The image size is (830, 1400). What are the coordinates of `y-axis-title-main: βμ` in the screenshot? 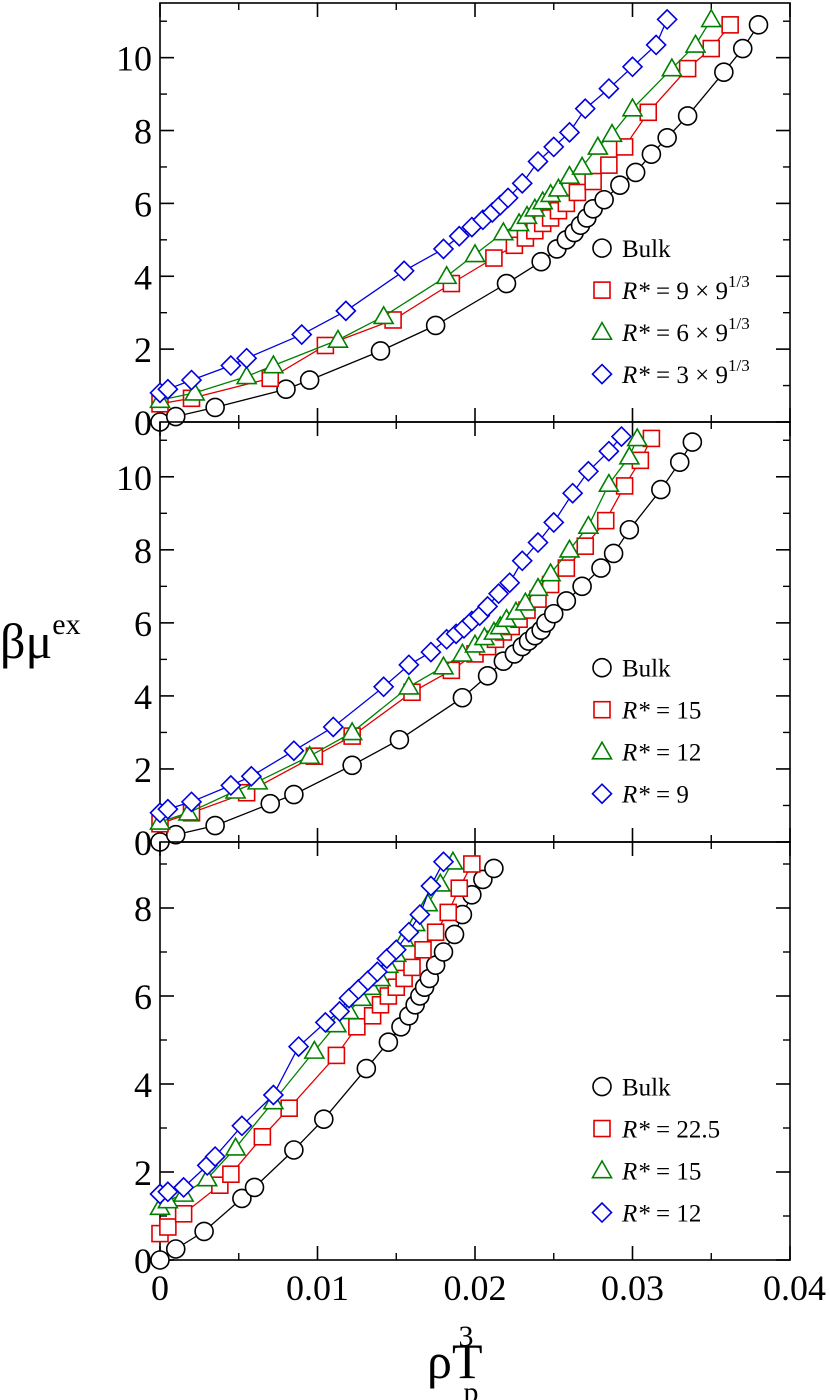 It's located at (26, 641).